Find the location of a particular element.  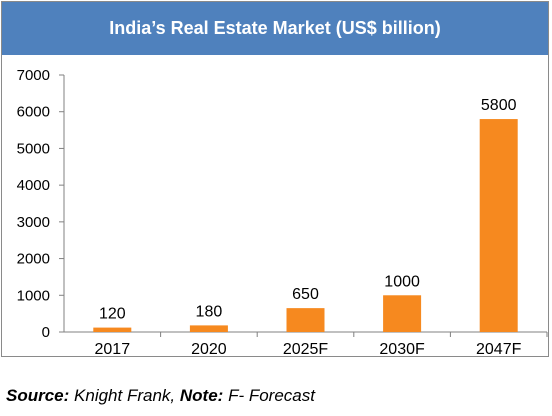

data-label: 180 is located at coordinates (209, 311).